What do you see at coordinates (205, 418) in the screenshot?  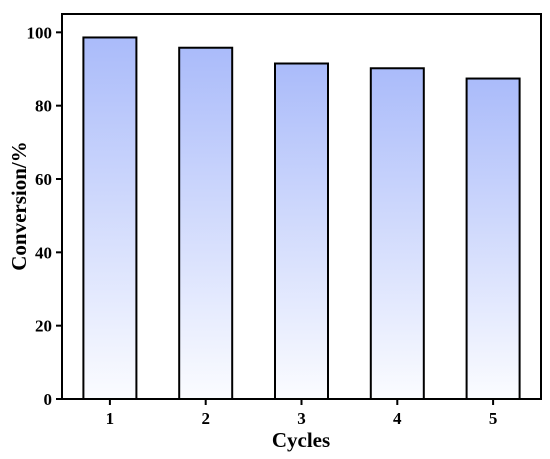 I see `x-tick-label: 2` at bounding box center [205, 418].